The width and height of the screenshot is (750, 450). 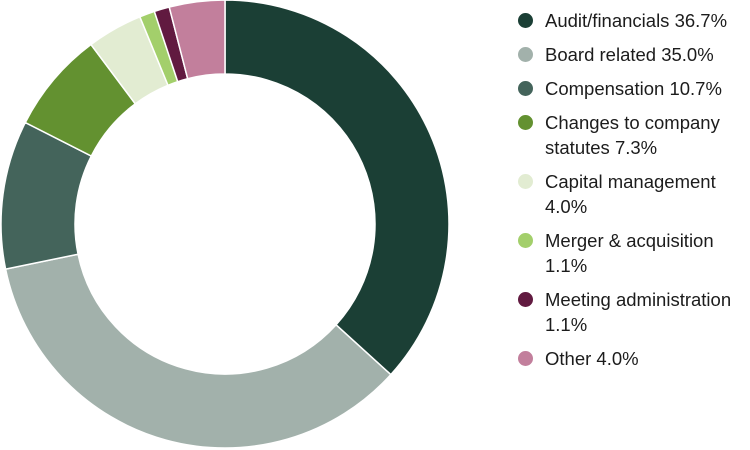 What do you see at coordinates (197, 40) in the screenshot?
I see `donut-slice-other` at bounding box center [197, 40].